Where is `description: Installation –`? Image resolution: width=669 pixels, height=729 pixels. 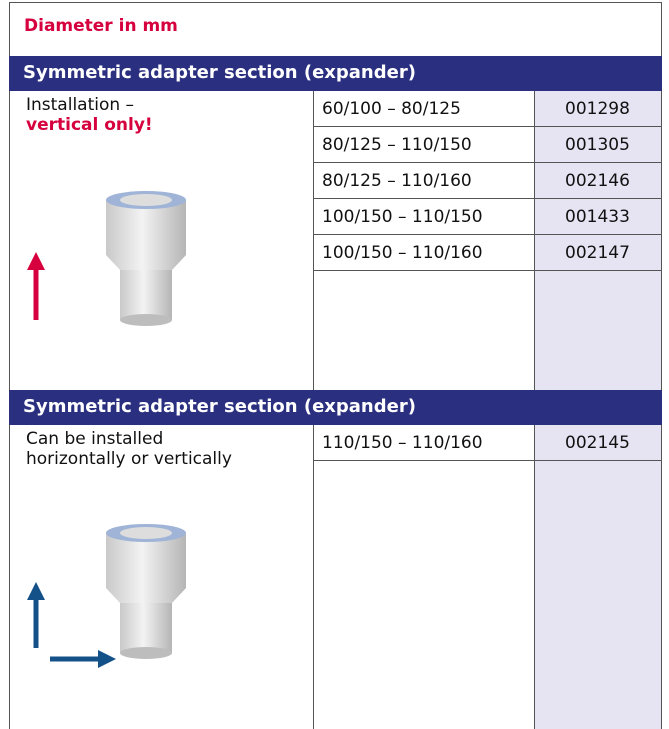 description: Installation – is located at coordinates (80, 105).